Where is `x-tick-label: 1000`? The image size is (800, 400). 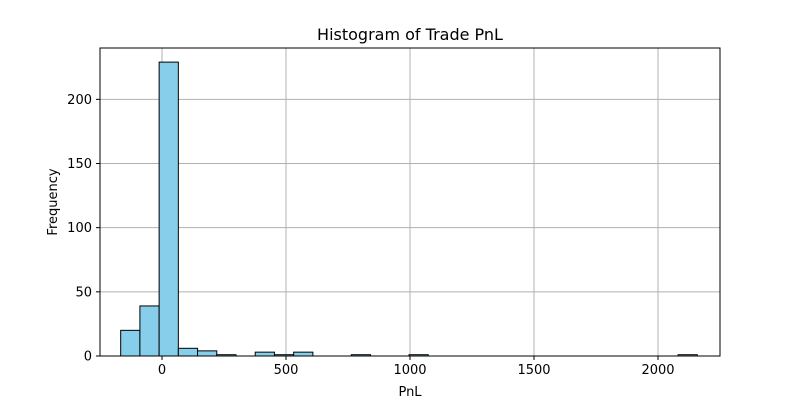 x-tick-label: 1000 is located at coordinates (409, 370).